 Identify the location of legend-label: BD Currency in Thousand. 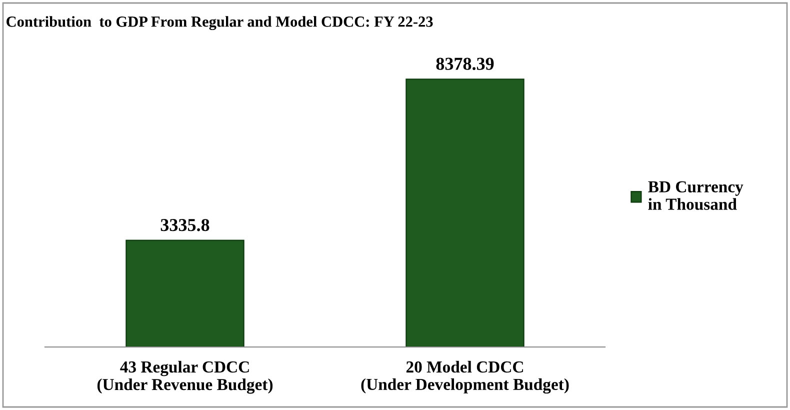
(696, 195).